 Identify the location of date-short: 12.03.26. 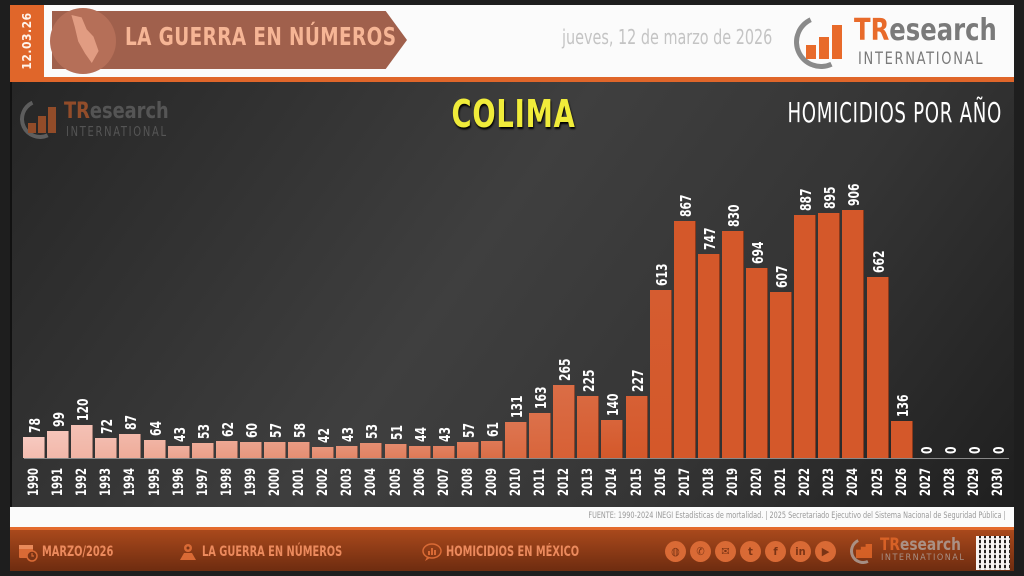
(27, 41).